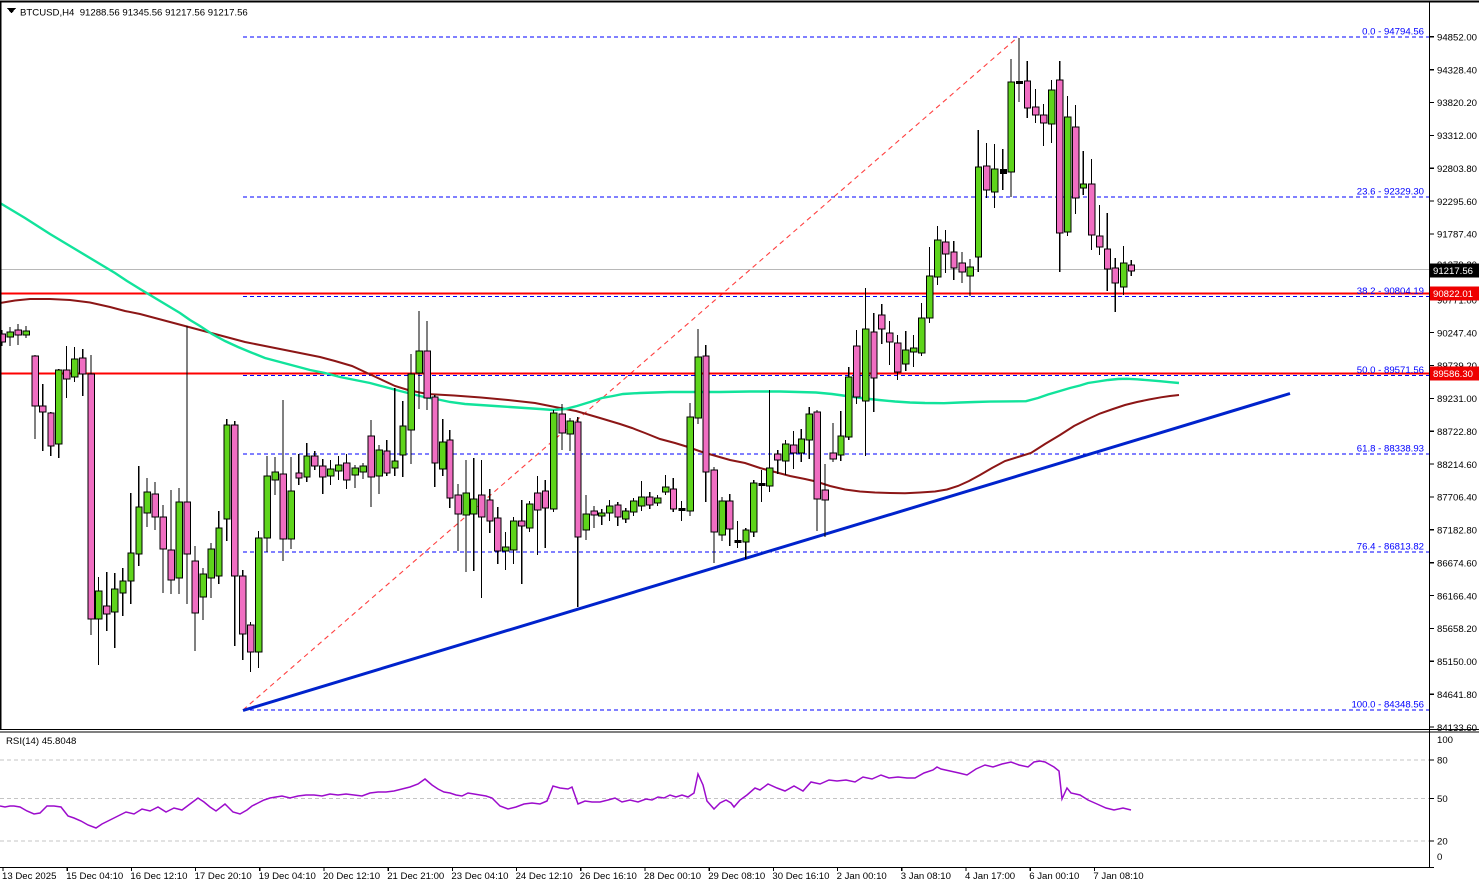  I want to click on svg-text: 29 Dec 08:10, so click(736, 876).